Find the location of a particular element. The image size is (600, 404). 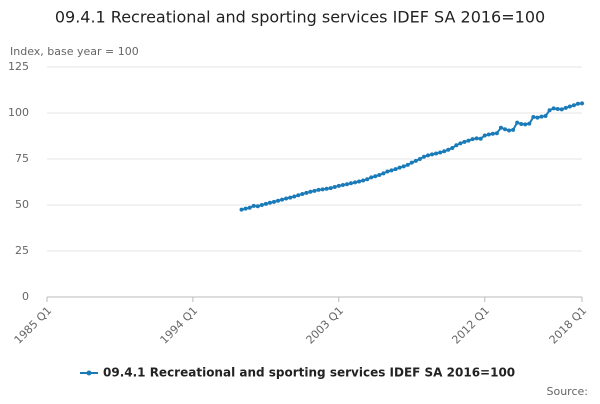

y-tick-label: 75 is located at coordinates (22, 158).